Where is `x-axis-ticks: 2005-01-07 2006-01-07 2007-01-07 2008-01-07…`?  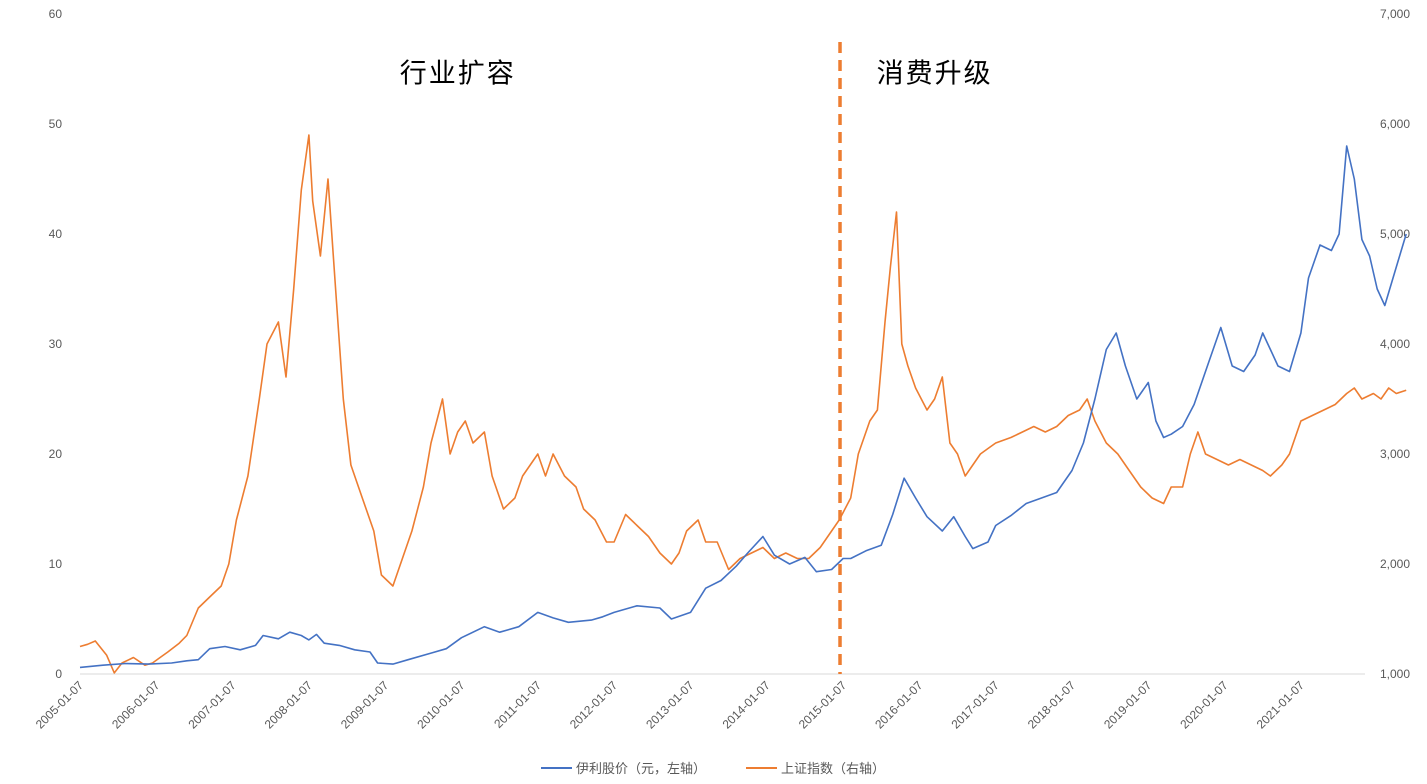 x-axis-ticks: 2005-01-07 2006-01-07 2007-01-07 2008-01-07… is located at coordinates (670, 705).